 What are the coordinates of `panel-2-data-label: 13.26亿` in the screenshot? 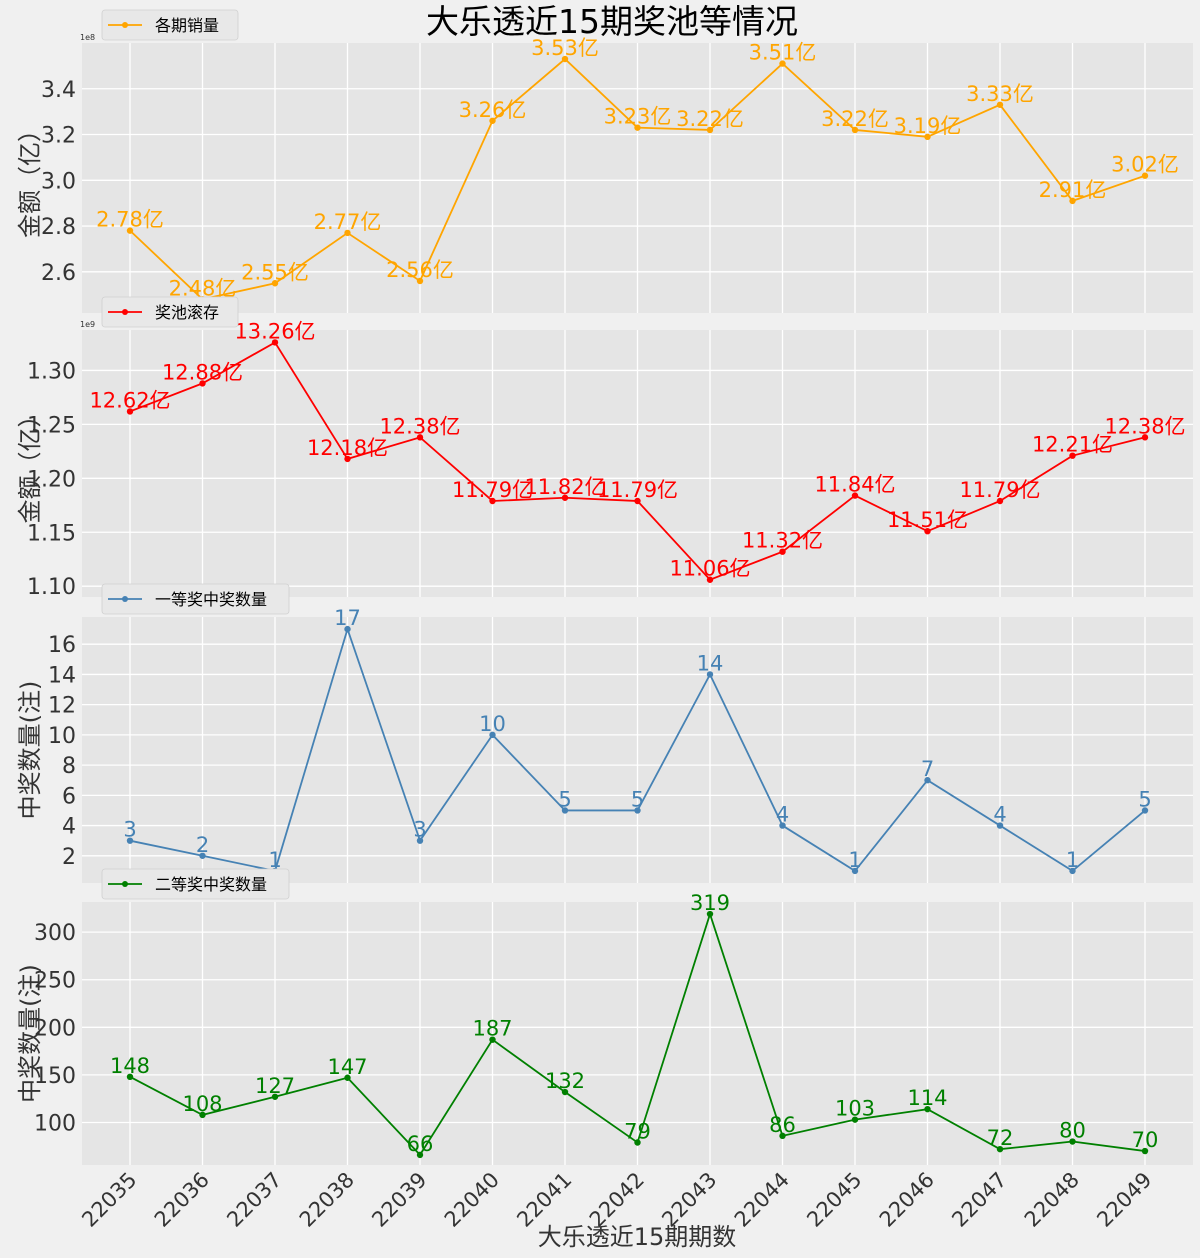 It's located at (274, 331).